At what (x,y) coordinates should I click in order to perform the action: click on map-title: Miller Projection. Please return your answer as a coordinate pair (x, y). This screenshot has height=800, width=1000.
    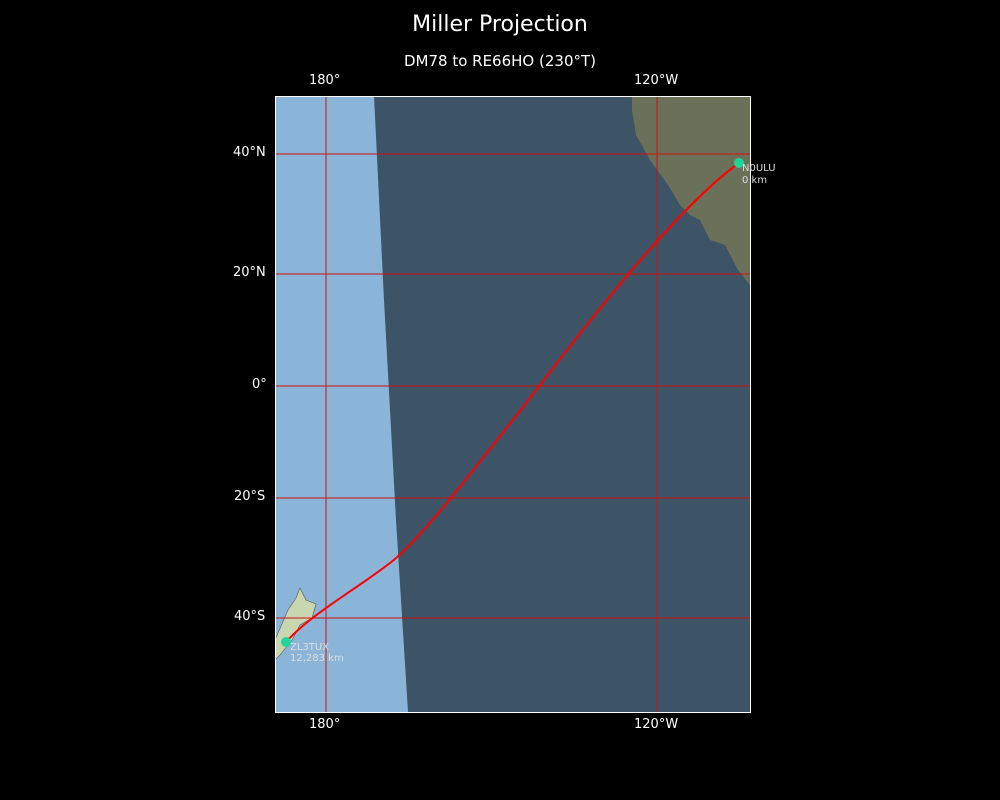
    Looking at the image, I should click on (500, 24).